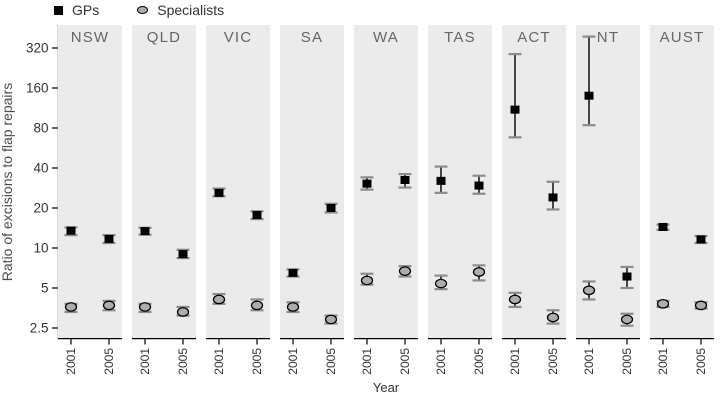 The width and height of the screenshot is (720, 400). What do you see at coordinates (682, 37) in the screenshot?
I see `strip-label: AUST` at bounding box center [682, 37].